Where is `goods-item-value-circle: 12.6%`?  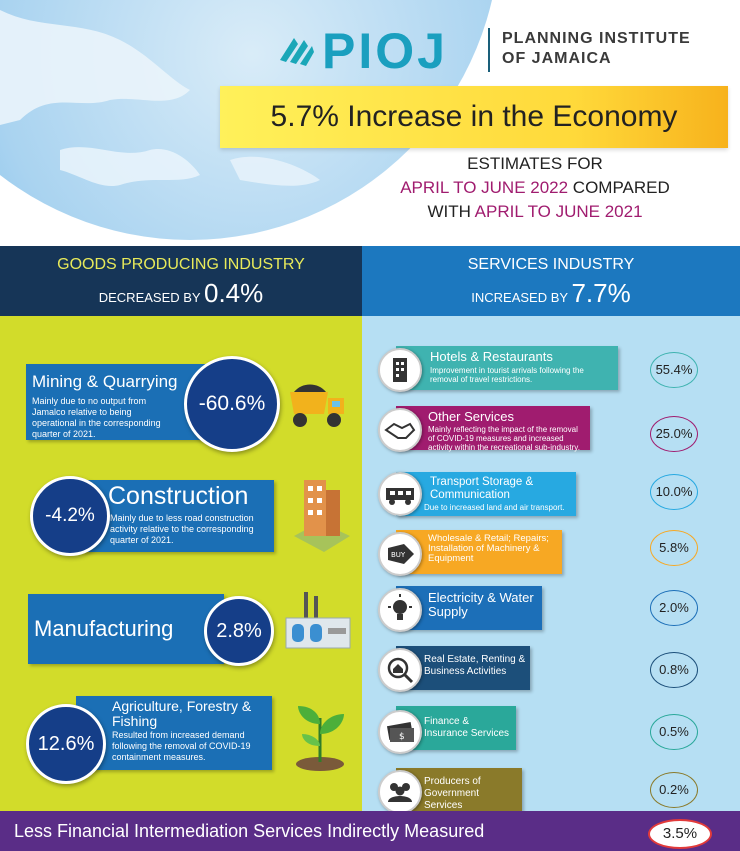
goods-item-value-circle: 12.6% is located at coordinates (66, 744).